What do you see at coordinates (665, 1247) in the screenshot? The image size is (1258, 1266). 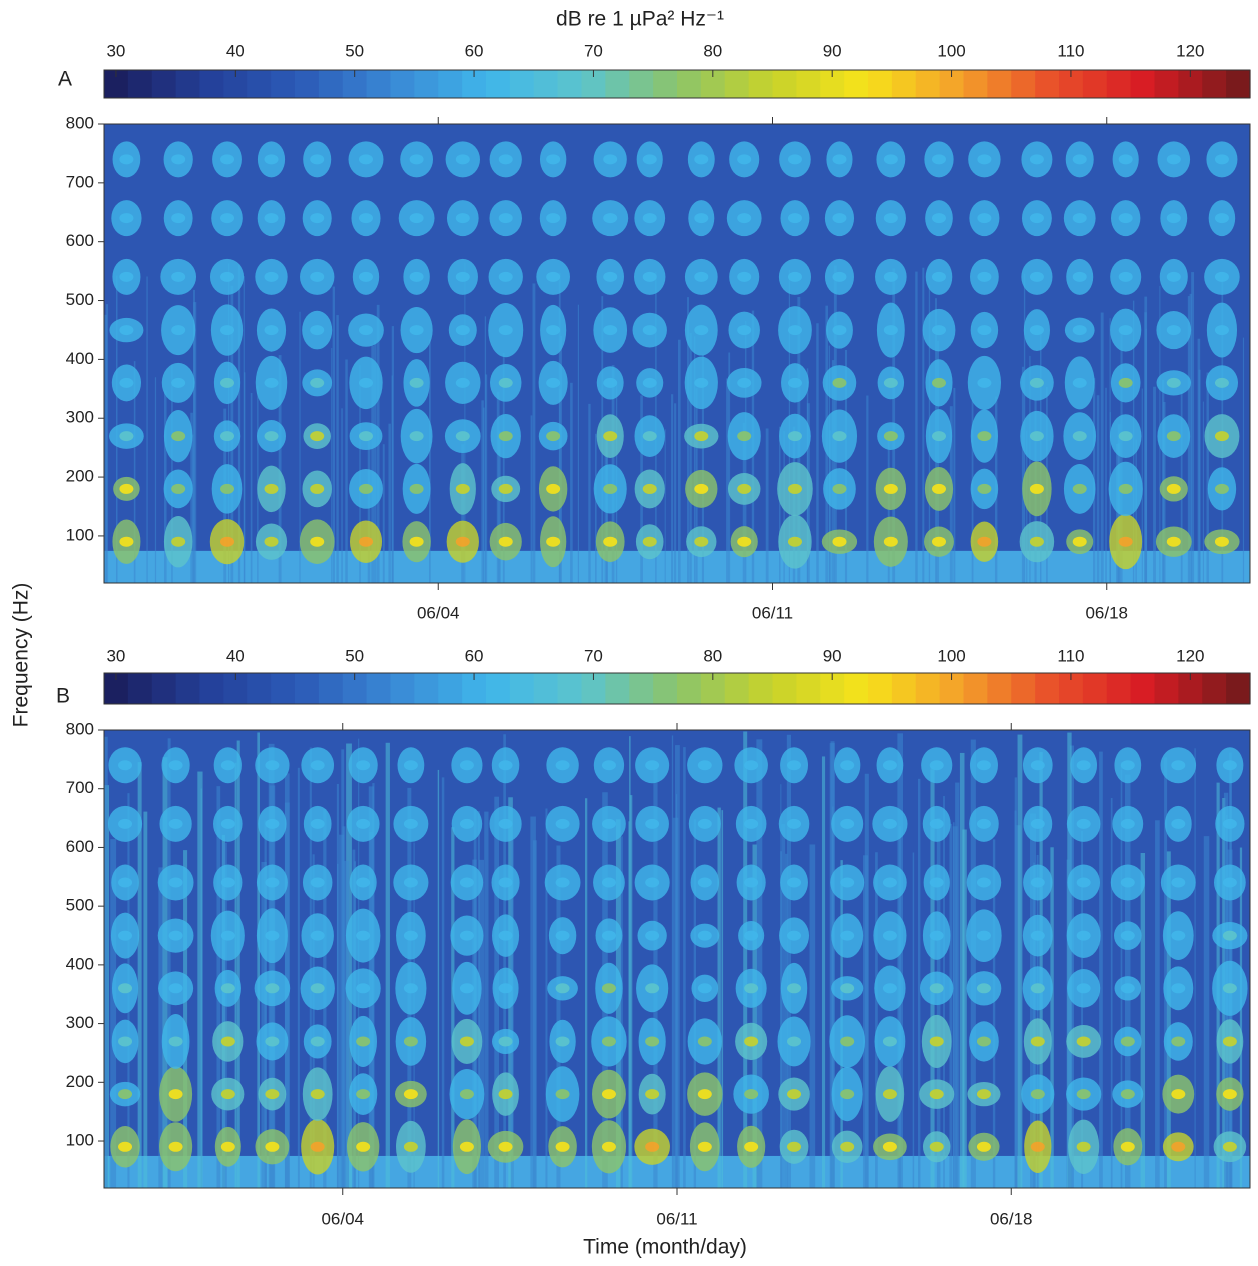 I see `x-axis-title: Time (month/day)` at bounding box center [665, 1247].